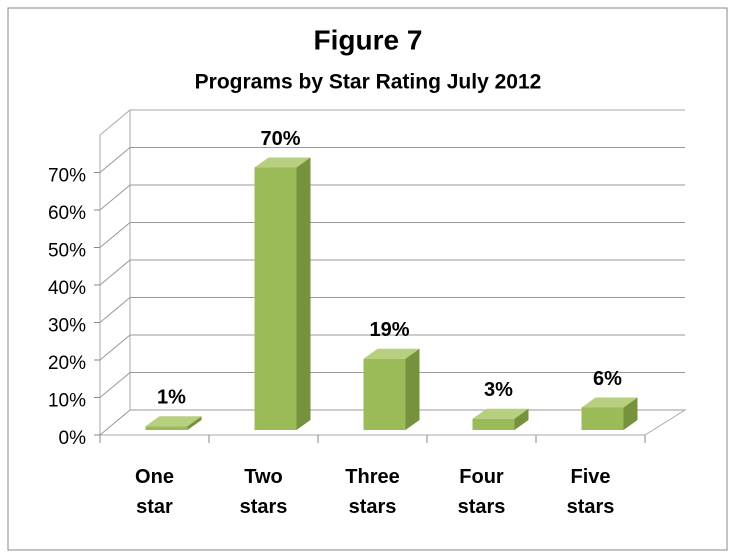 The width and height of the screenshot is (736, 559). I want to click on x-tick-label: One star, so click(154, 492).